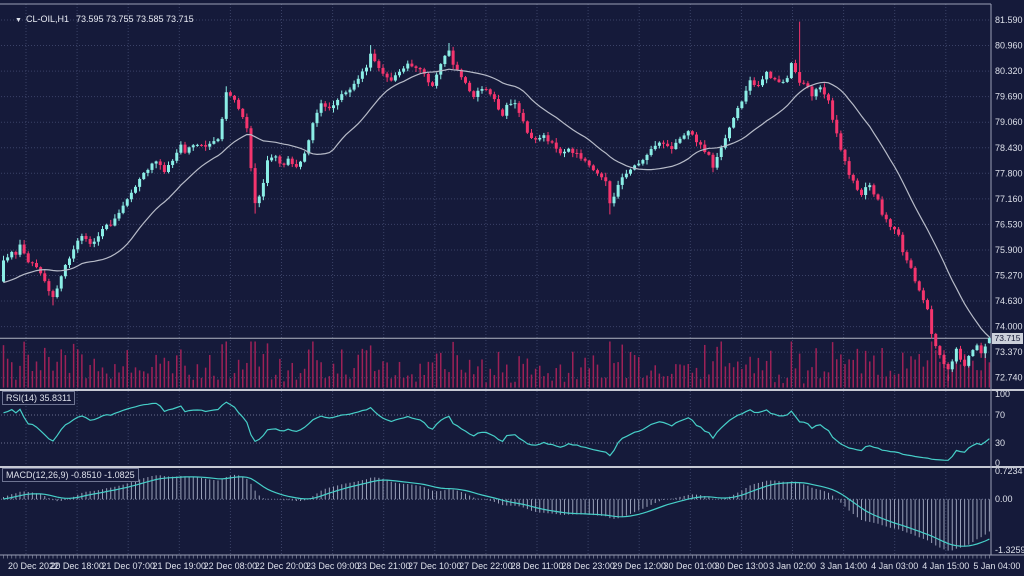  What do you see at coordinates (1009, 199) in the screenshot?
I see `price-axis-label: 77.160` at bounding box center [1009, 199].